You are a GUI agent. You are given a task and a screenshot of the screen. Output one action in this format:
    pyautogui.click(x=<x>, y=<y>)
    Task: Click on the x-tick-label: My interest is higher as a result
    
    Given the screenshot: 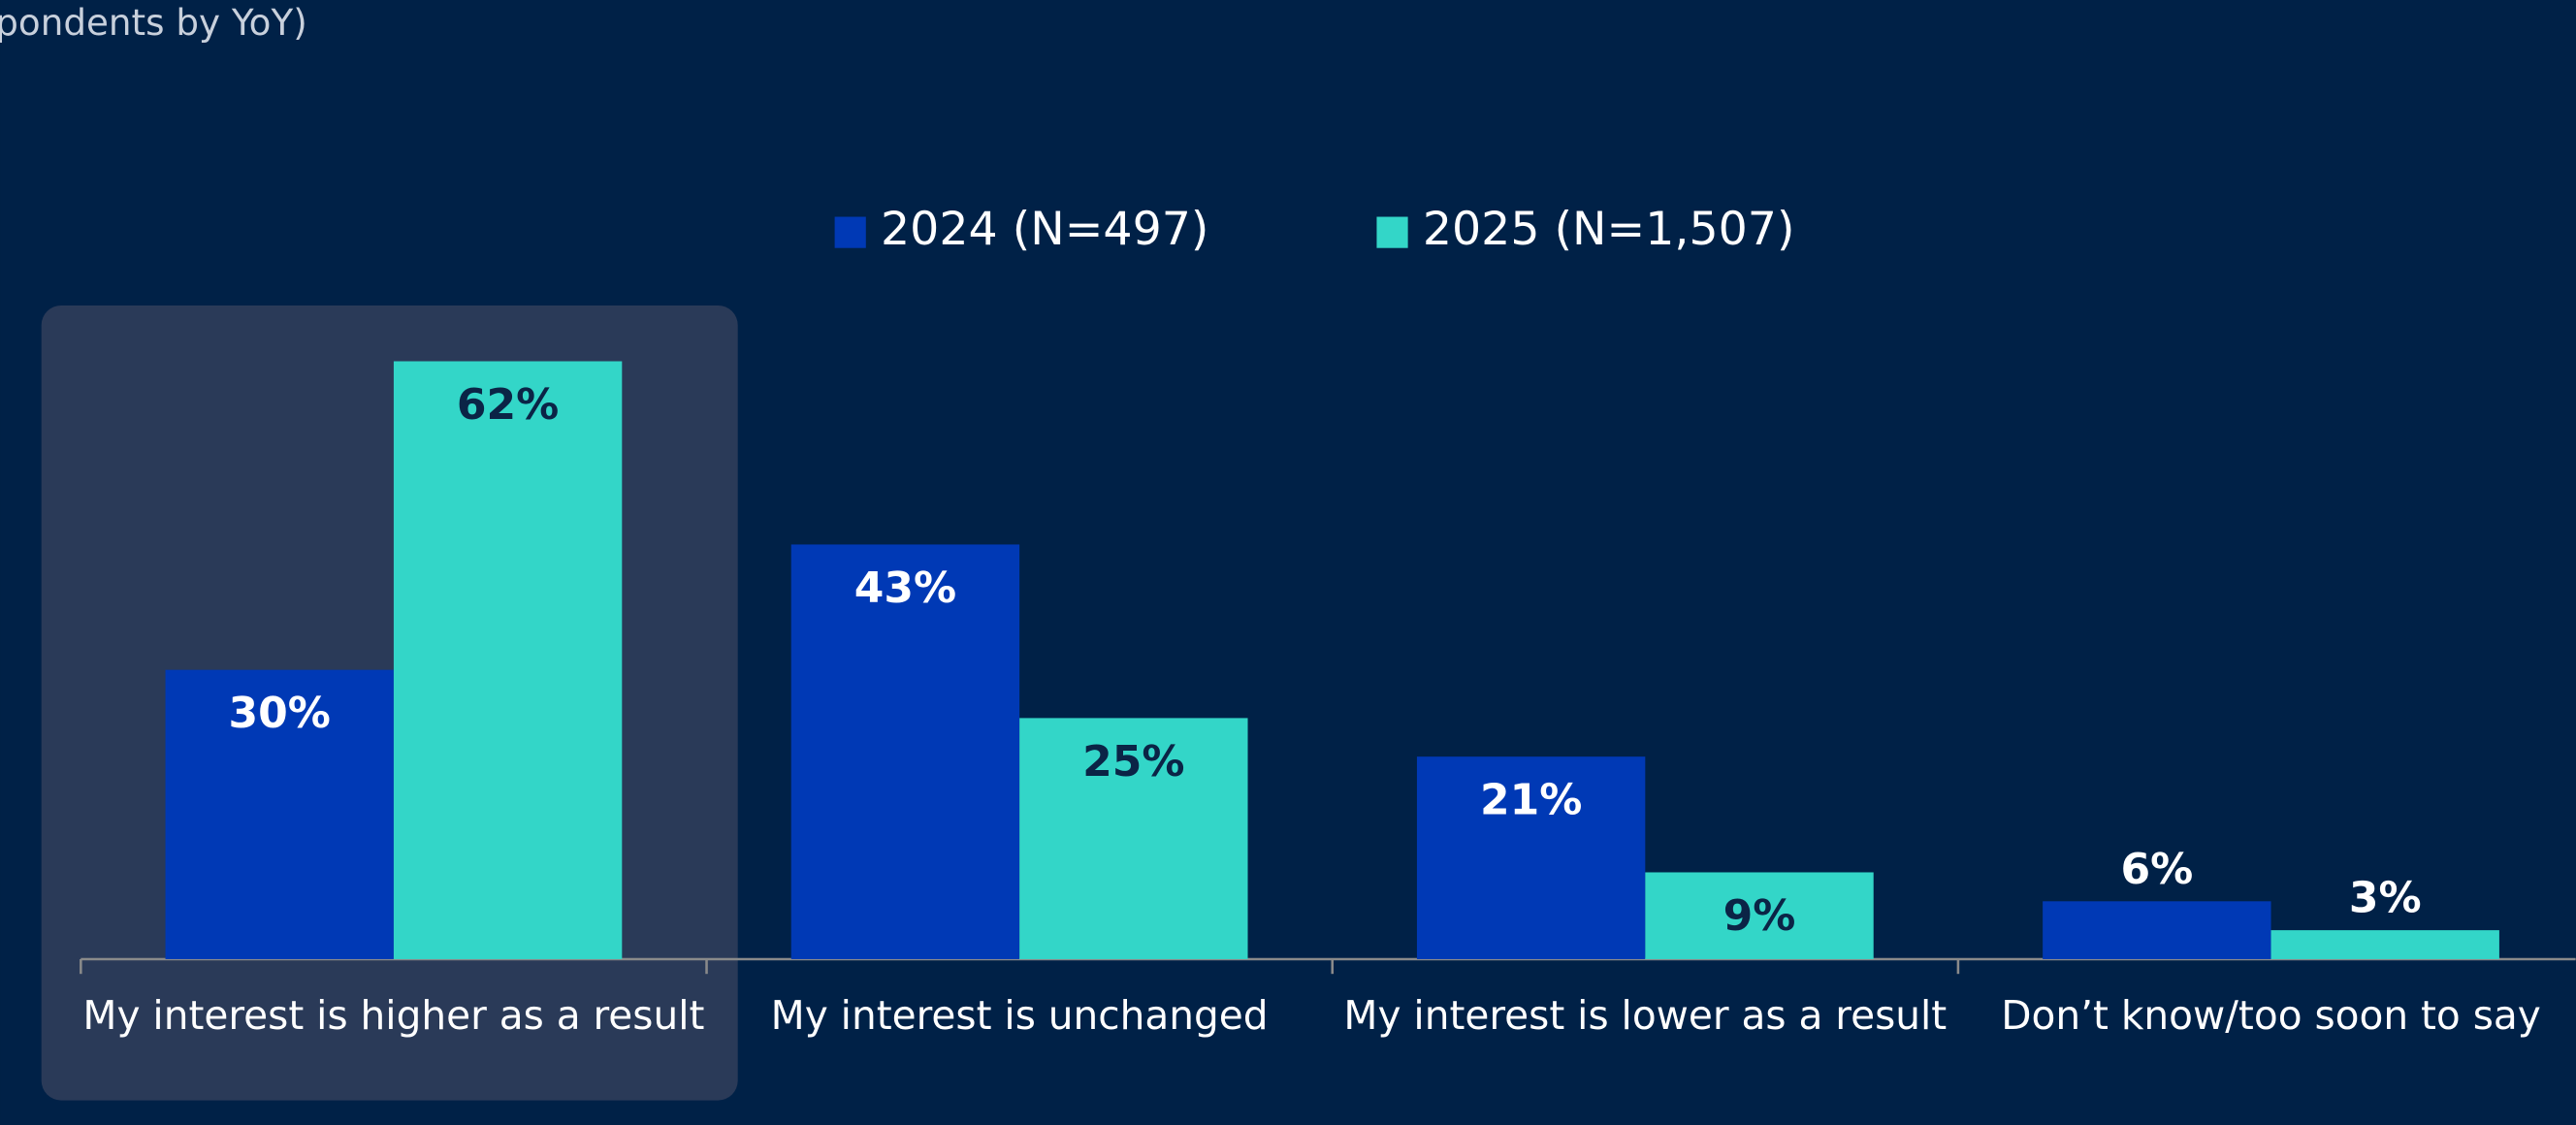 What is the action you would take?
    pyautogui.click(x=393, y=1015)
    